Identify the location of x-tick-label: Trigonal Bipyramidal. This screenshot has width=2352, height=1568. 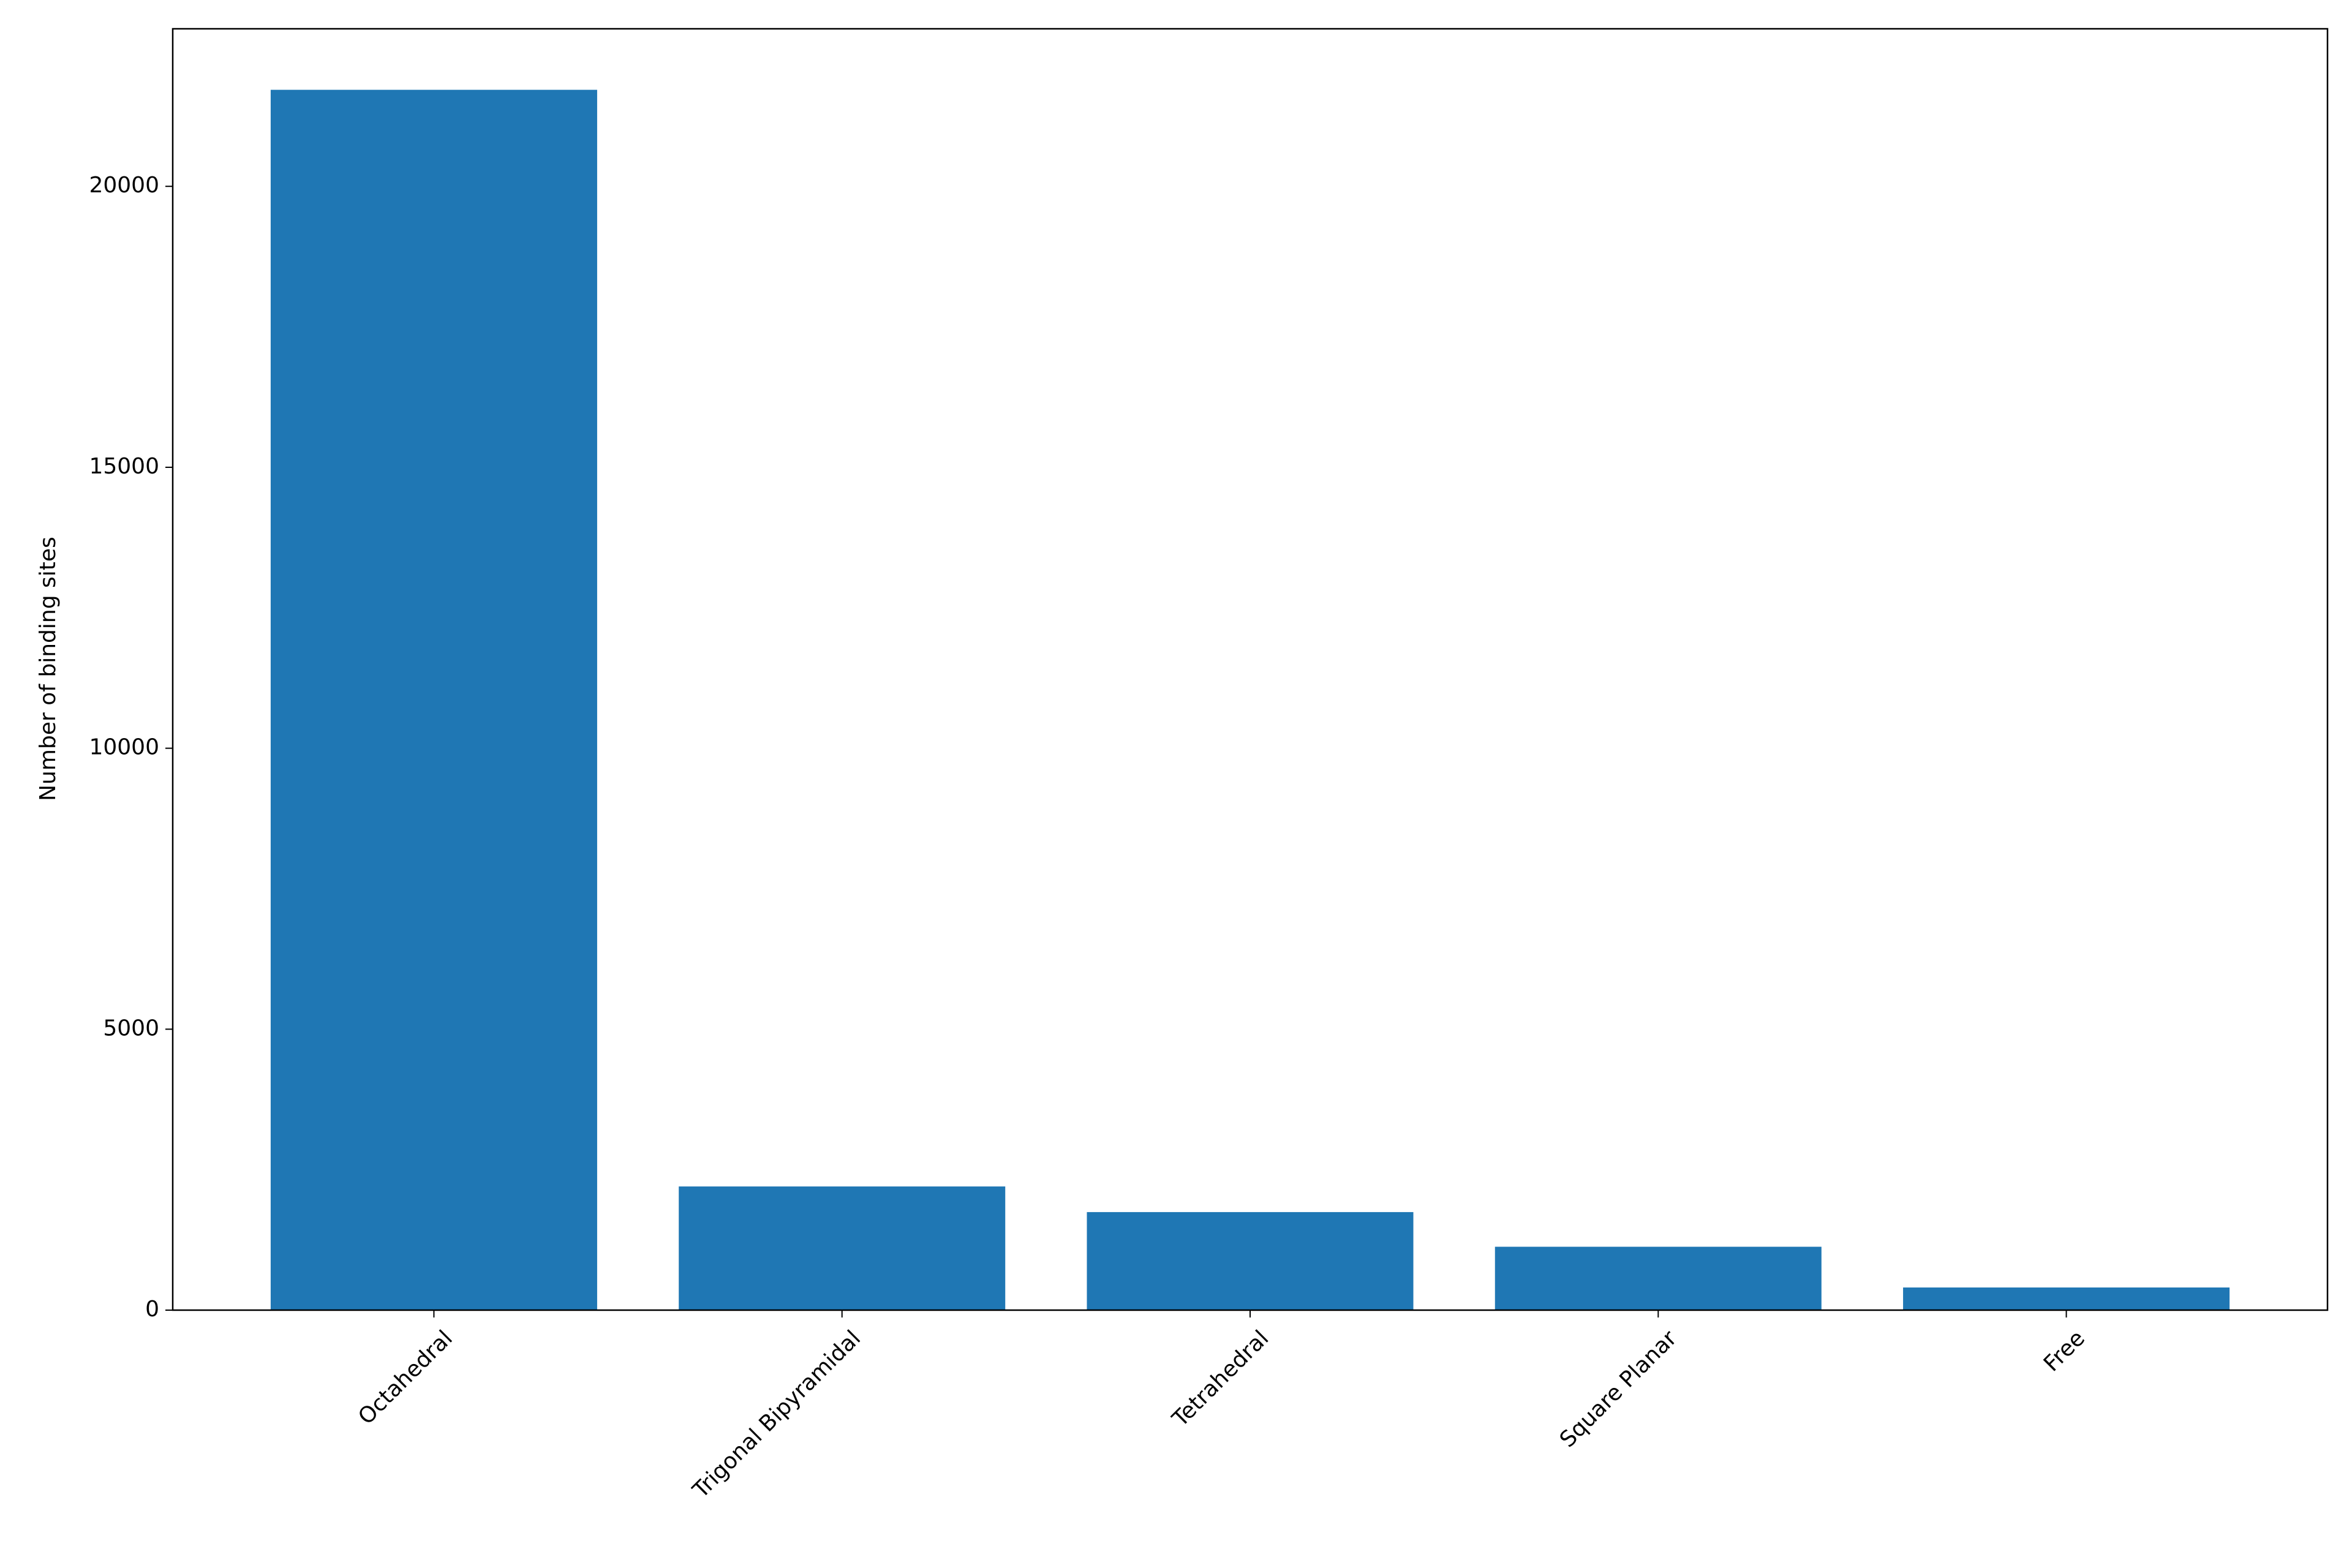
(777, 1414).